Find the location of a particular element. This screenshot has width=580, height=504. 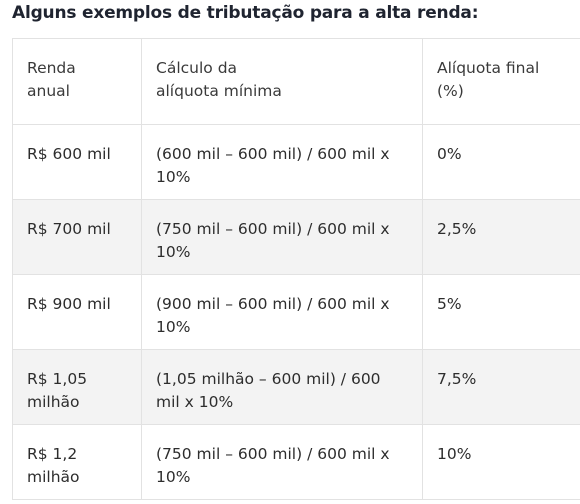

cell-text: R$ 900 mil is located at coordinates (69, 304).